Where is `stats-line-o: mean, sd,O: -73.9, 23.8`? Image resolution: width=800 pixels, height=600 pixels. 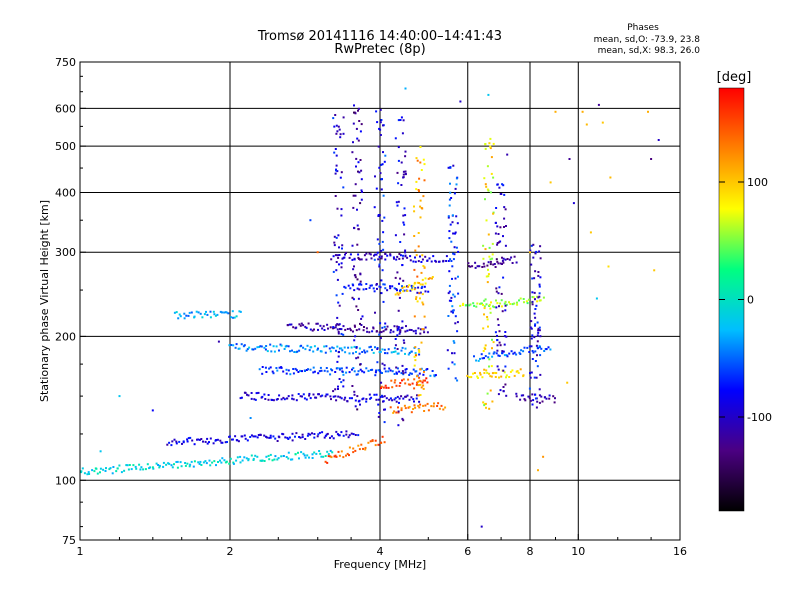
stats-line-o: mean, sd,O: -73.9, 23.8 is located at coordinates (647, 40).